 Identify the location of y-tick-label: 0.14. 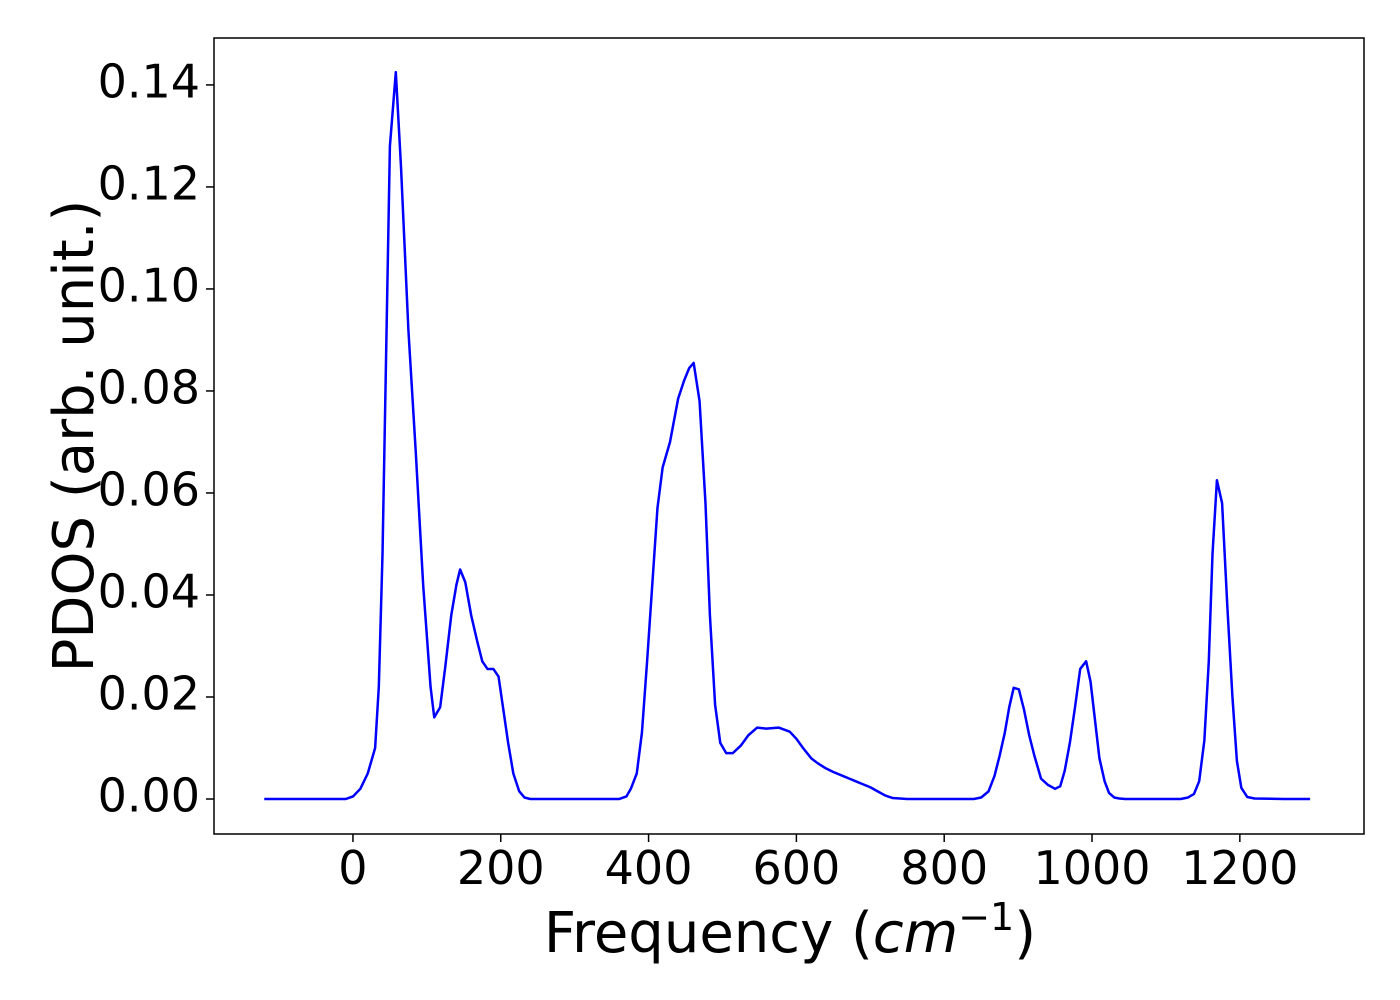
(149, 81).